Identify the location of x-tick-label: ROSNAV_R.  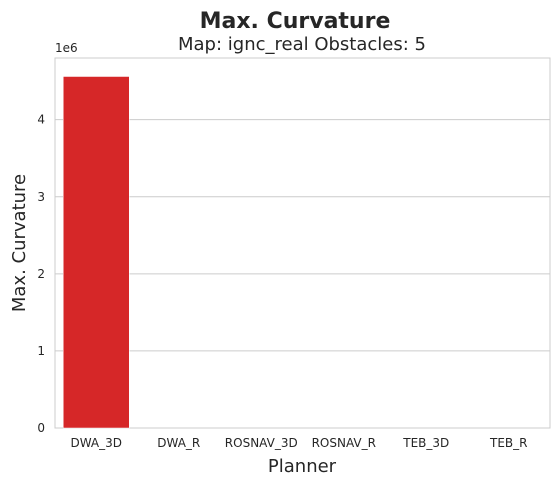
(344, 443).